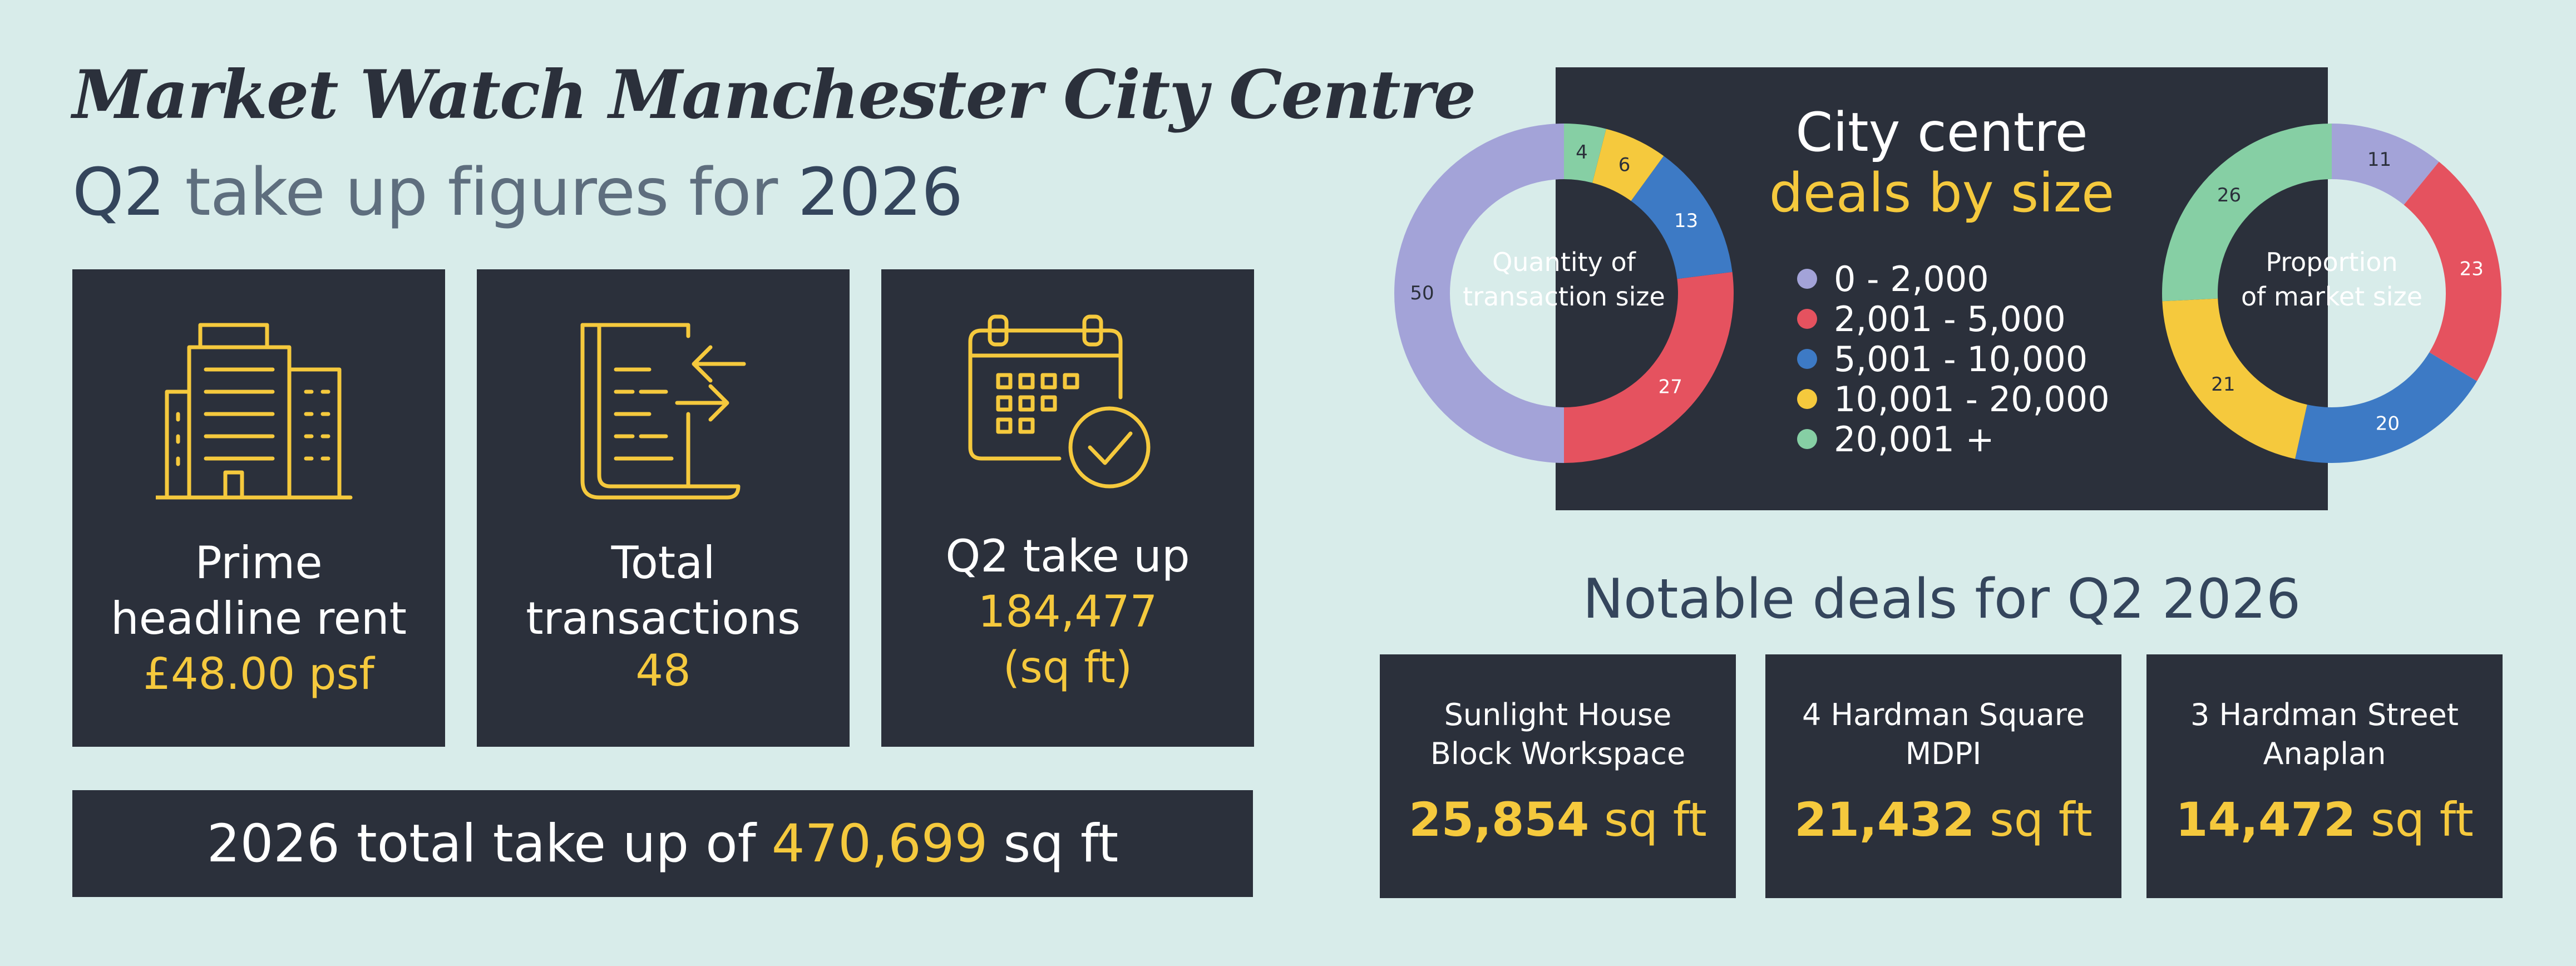  Describe the element at coordinates (774, 95) in the screenshot. I see `page-title: Market Watch Manchester City Centre` at that location.